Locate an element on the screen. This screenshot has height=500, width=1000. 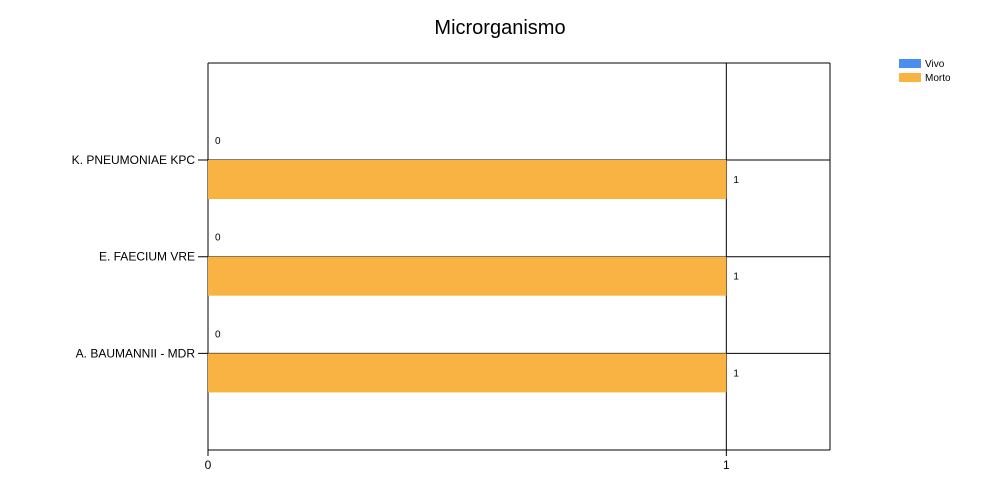
chart-title: Microrganismo is located at coordinates (499, 28).